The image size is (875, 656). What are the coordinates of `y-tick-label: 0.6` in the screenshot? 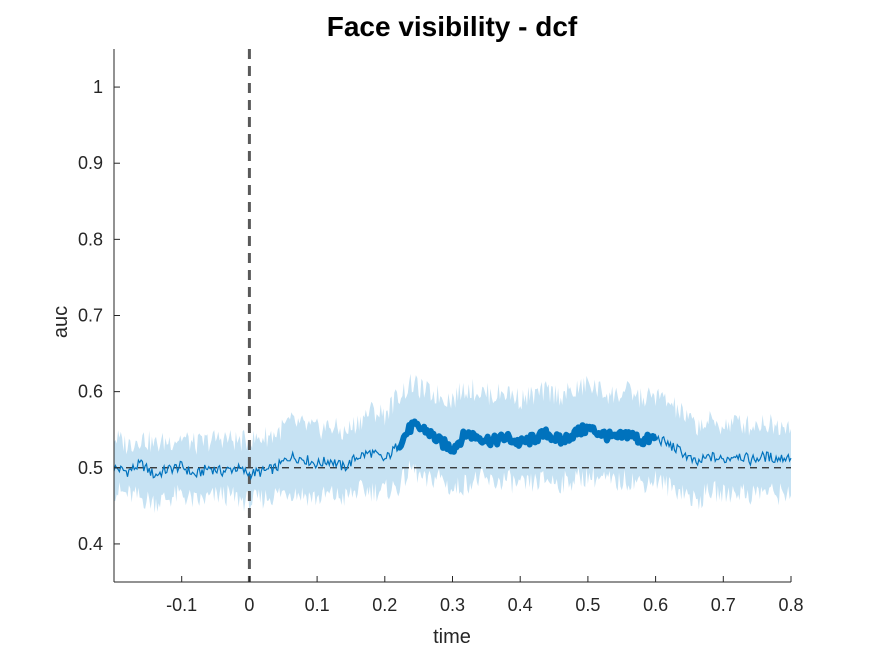 It's located at (90, 392).